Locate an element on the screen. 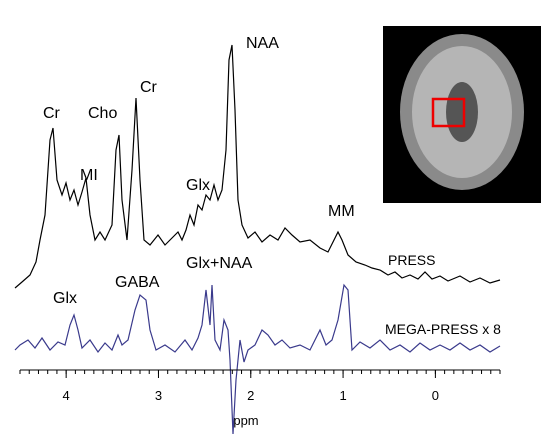 The width and height of the screenshot is (548, 439). axis-label: ppm is located at coordinates (245, 420).